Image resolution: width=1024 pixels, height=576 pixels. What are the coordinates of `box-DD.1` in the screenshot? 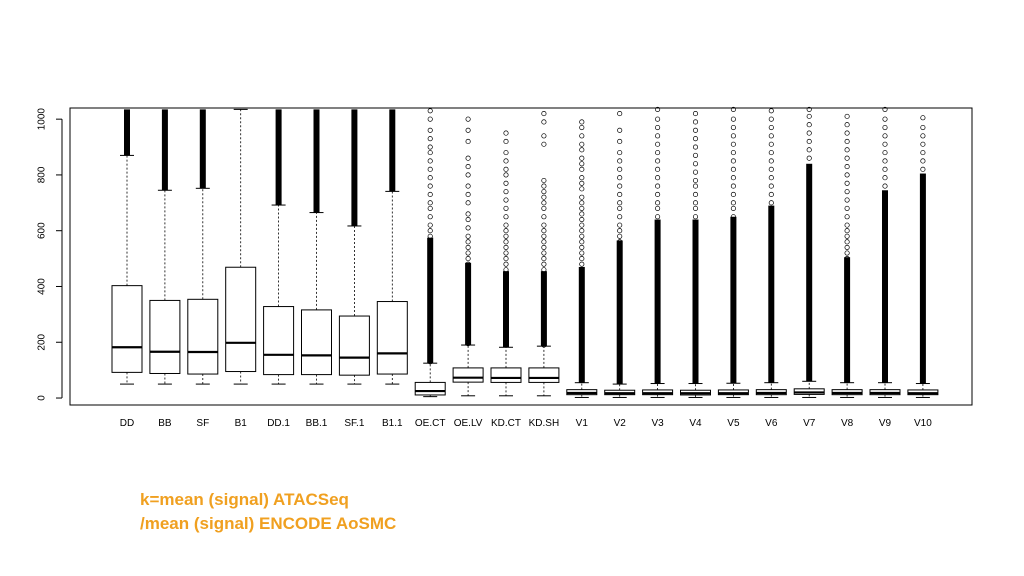 It's located at (279, 247).